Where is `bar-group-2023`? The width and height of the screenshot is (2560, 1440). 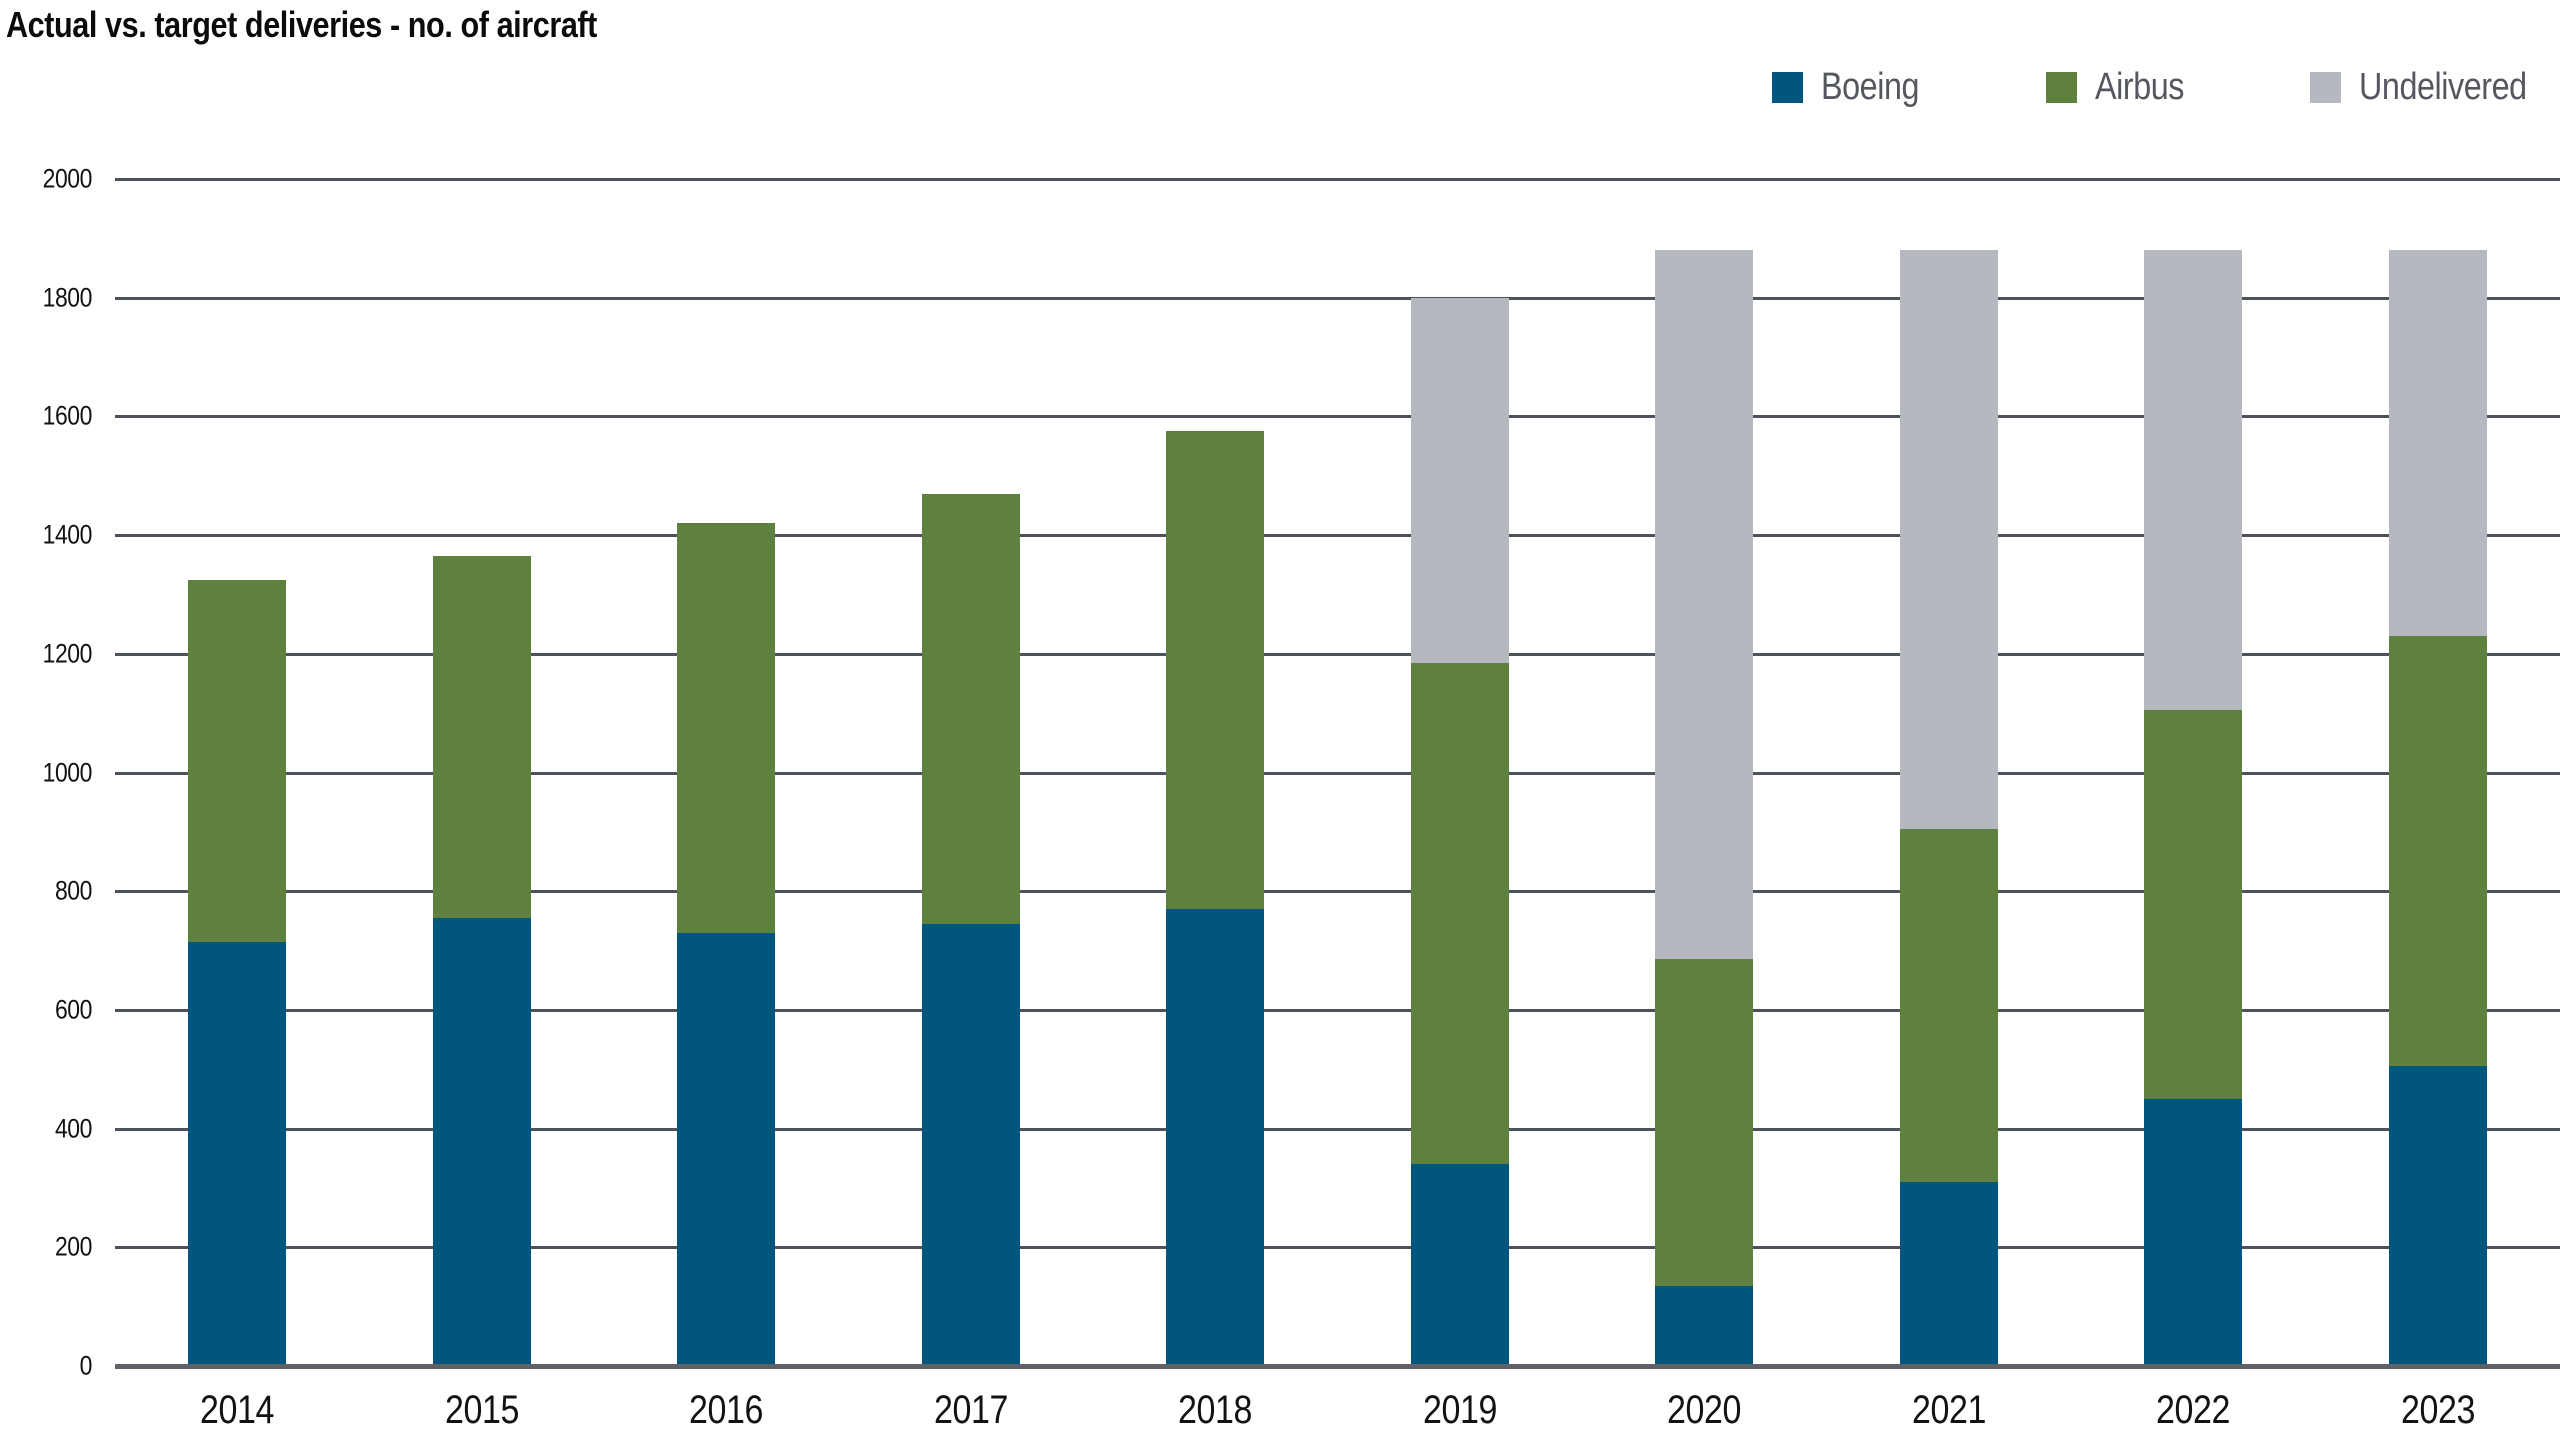
bar-group-2023 is located at coordinates (2437, 772).